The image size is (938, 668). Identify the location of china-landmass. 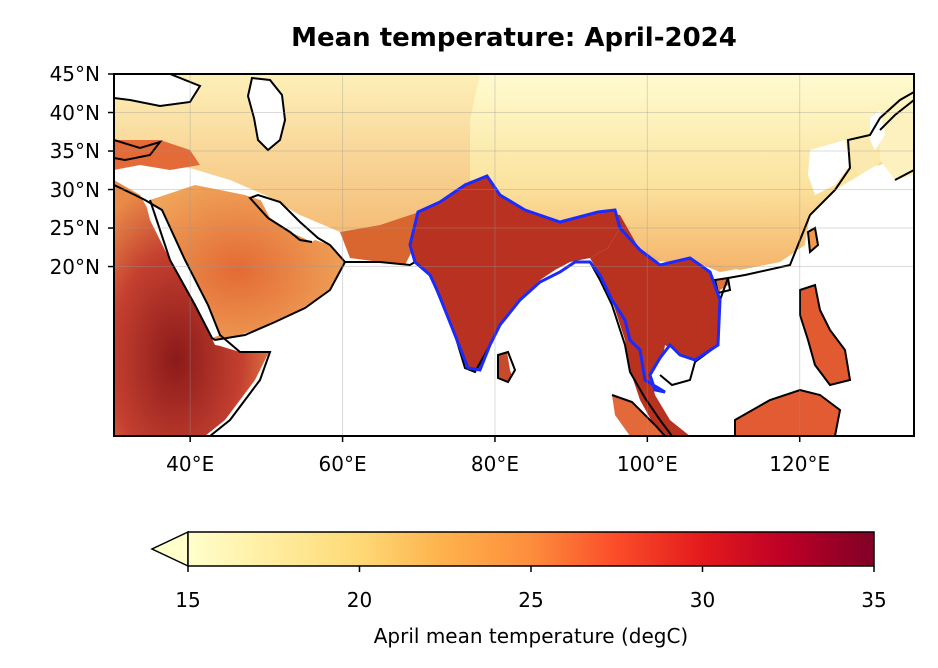
(692, 172).